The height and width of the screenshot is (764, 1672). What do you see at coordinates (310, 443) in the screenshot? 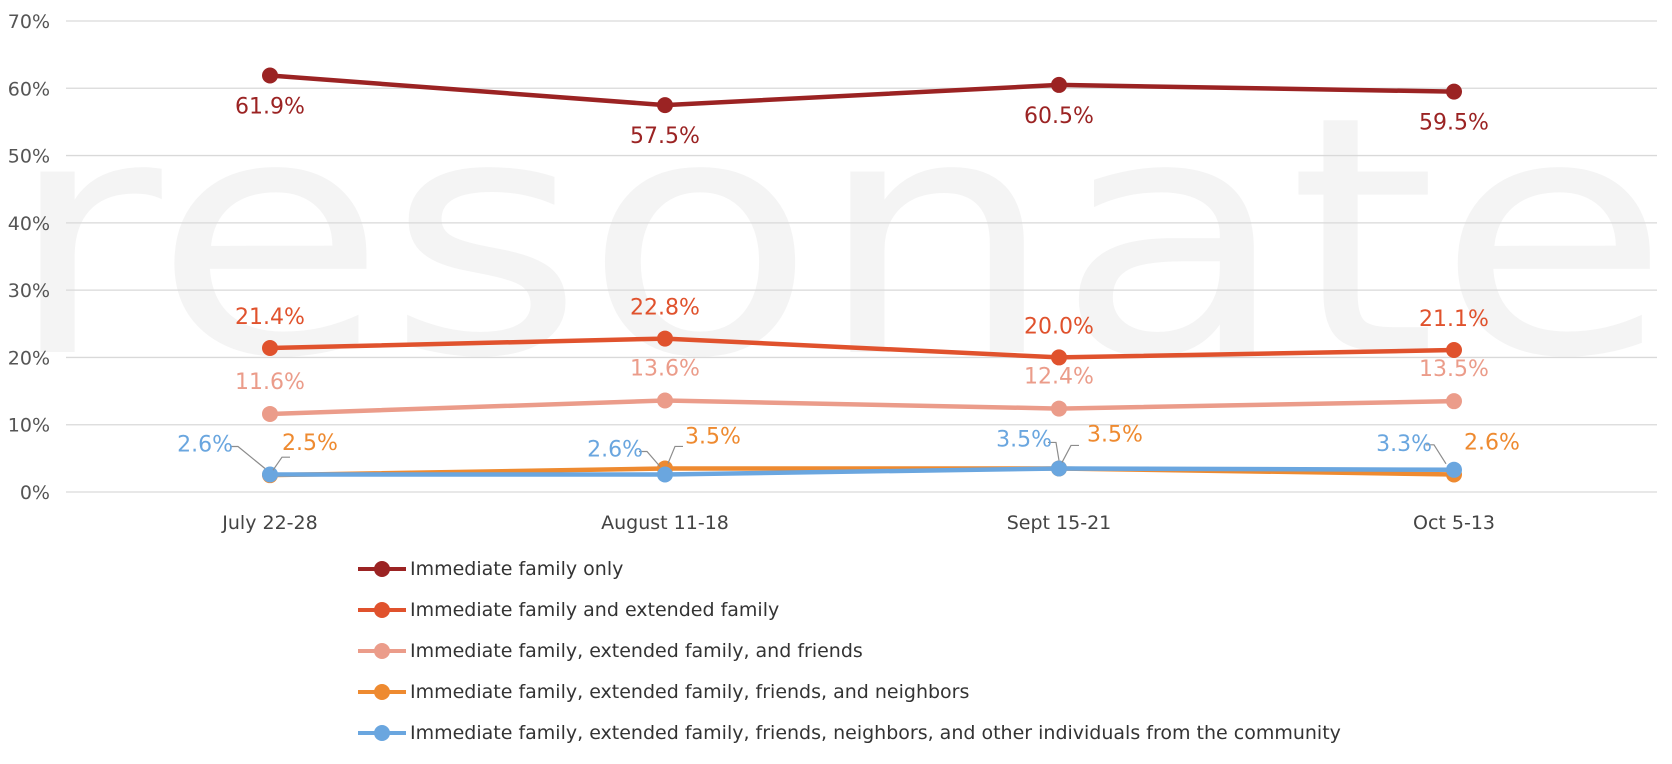
I see `data-label: 2.5%` at bounding box center [310, 443].